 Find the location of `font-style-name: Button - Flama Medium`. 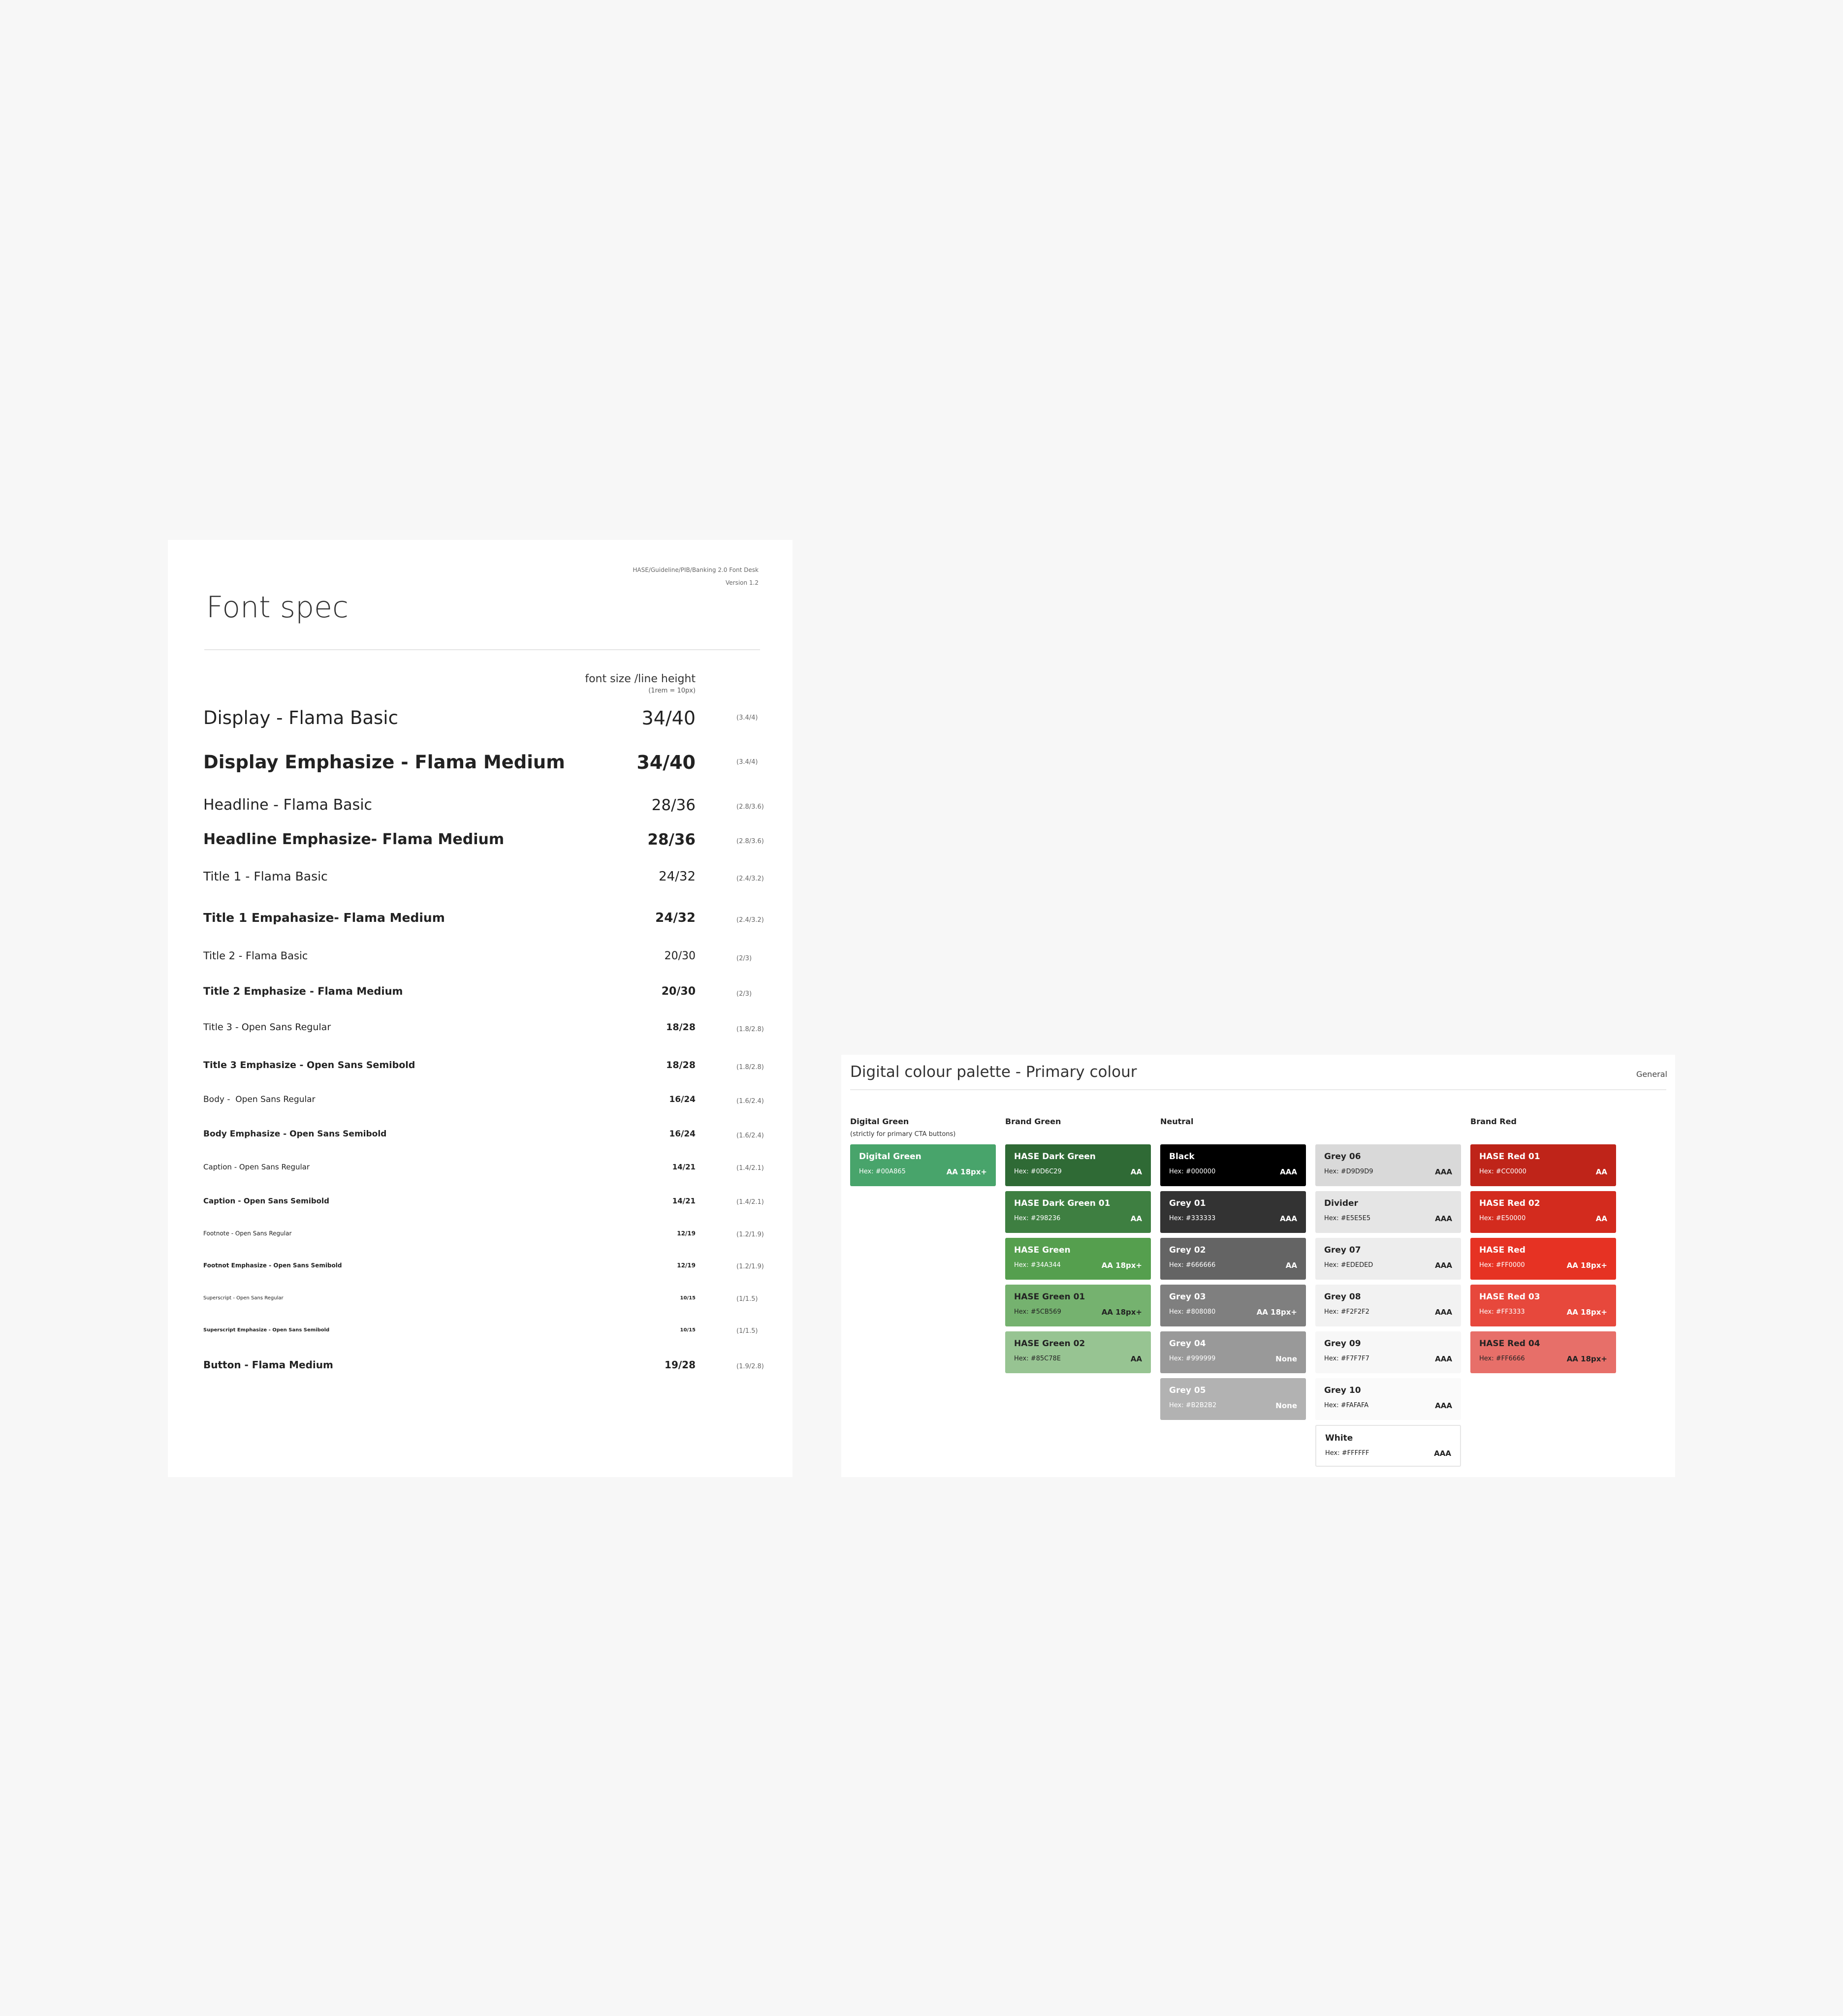

font-style-name: Button - Flama Medium is located at coordinates (268, 1365).